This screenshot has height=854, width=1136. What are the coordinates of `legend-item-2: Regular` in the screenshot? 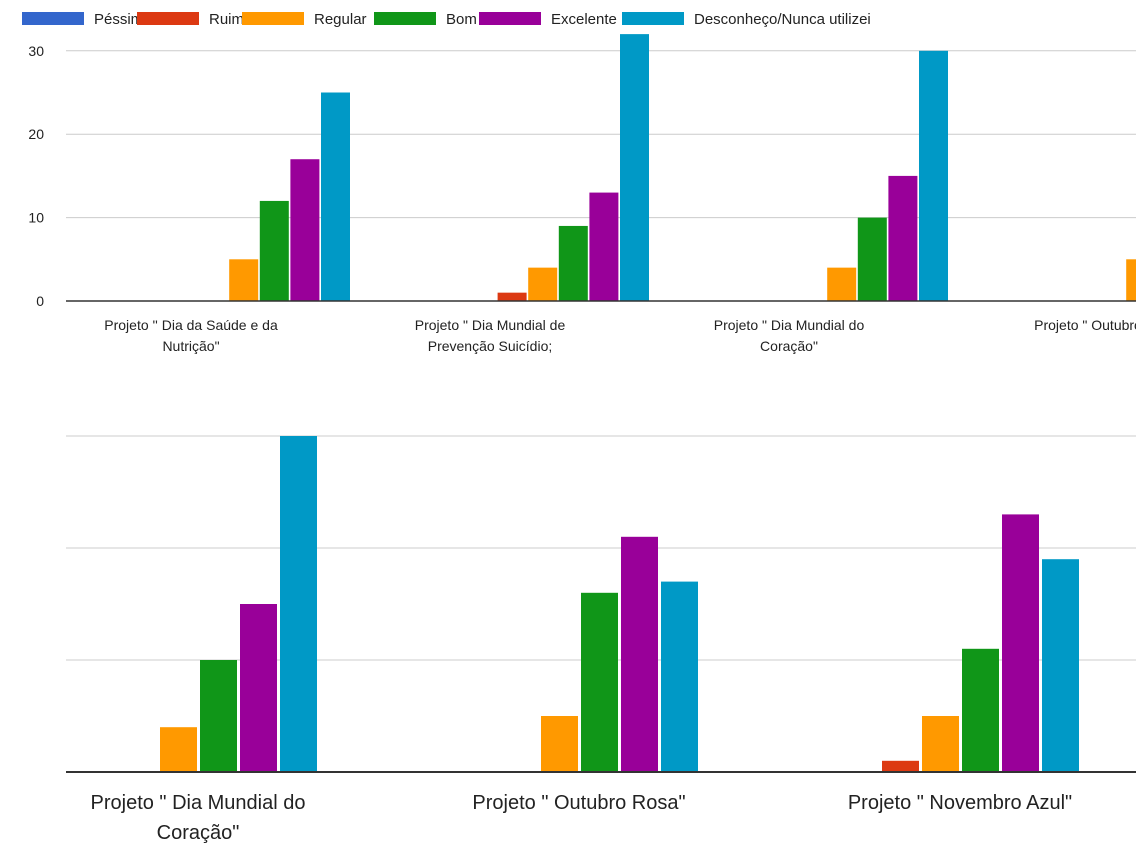 It's located at (304, 19).